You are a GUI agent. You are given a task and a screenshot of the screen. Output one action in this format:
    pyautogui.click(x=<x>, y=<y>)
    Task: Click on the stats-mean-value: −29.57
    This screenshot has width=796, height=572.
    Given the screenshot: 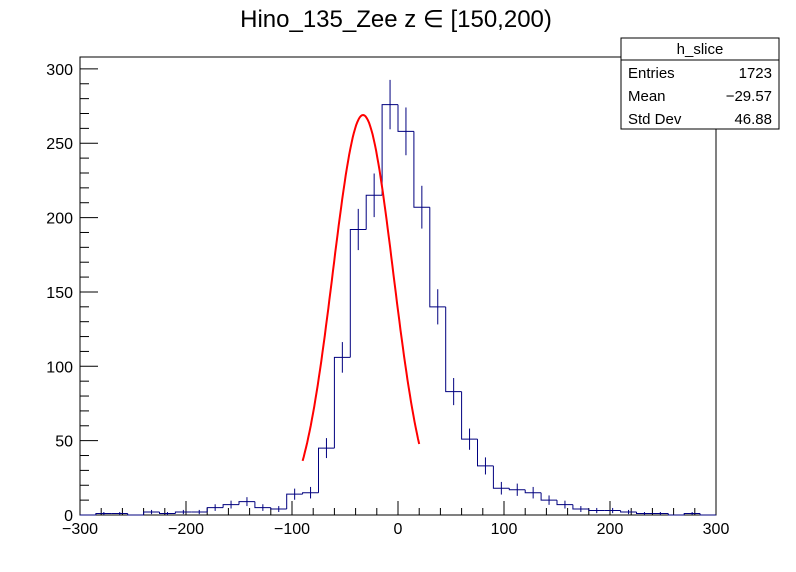 What is the action you would take?
    pyautogui.click(x=749, y=96)
    